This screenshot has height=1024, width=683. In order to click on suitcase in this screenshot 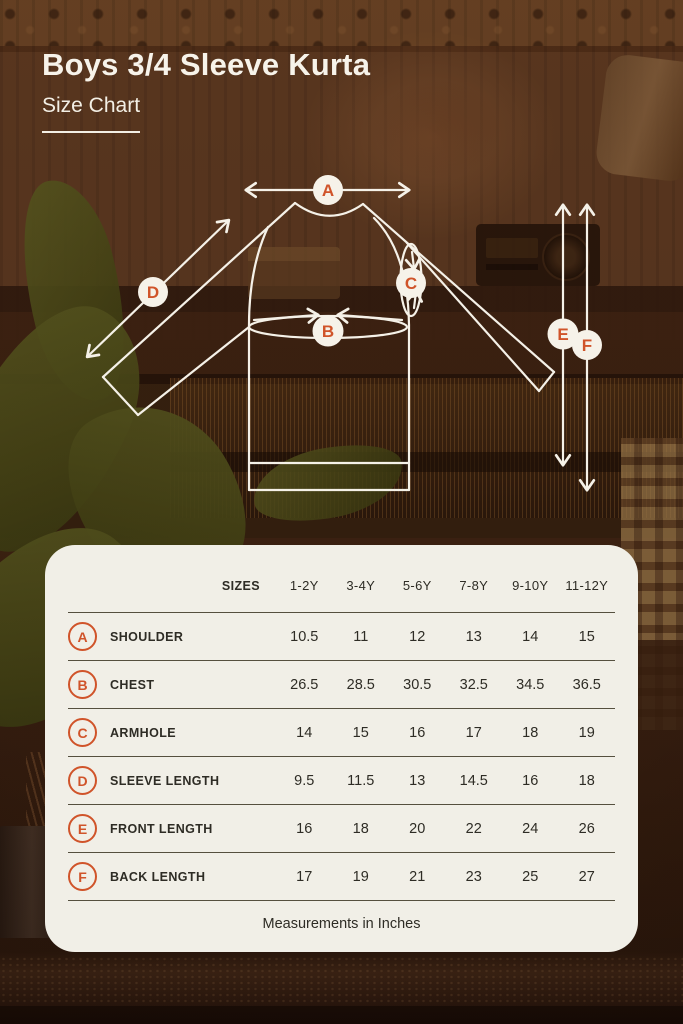, I will do `click(294, 273)`.